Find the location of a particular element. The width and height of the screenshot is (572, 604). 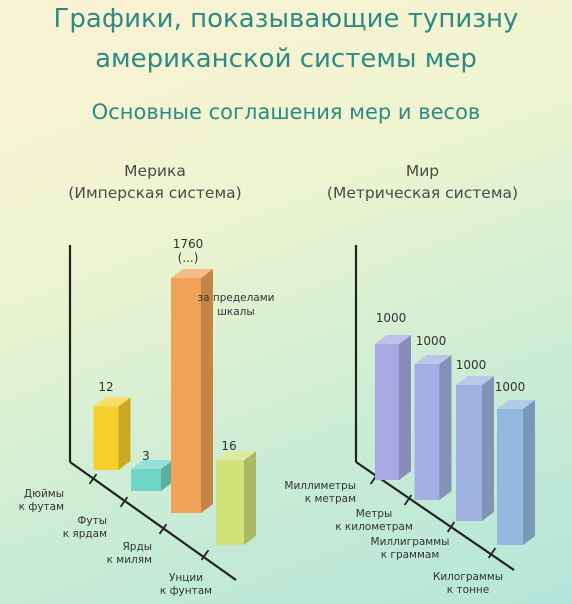

right-category-label-1: Метры к километрам is located at coordinates (374, 520).